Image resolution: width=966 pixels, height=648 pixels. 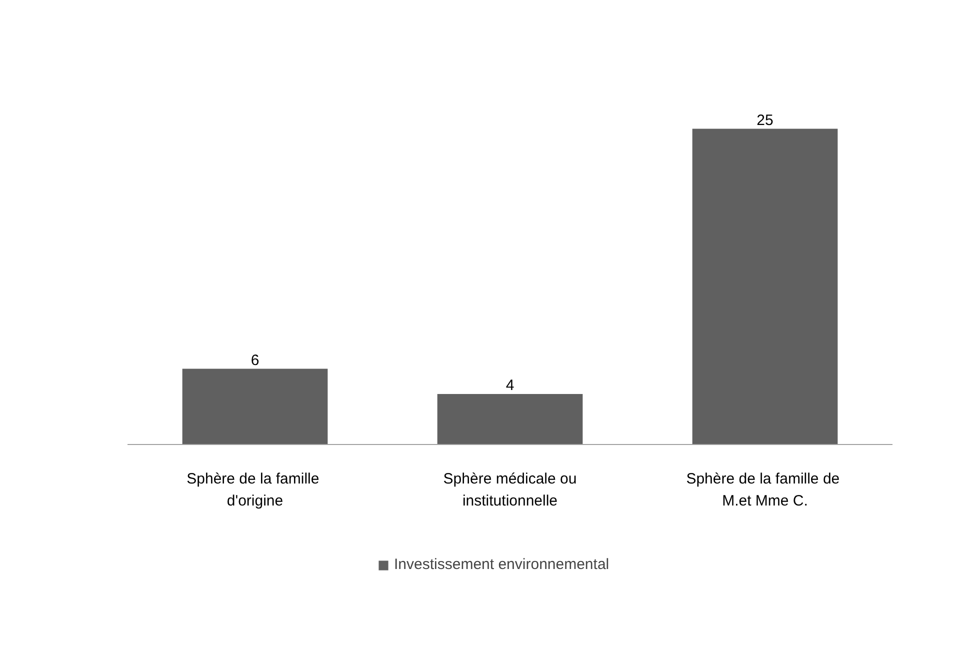 What do you see at coordinates (765, 120) in the screenshot?
I see `data-label: 25` at bounding box center [765, 120].